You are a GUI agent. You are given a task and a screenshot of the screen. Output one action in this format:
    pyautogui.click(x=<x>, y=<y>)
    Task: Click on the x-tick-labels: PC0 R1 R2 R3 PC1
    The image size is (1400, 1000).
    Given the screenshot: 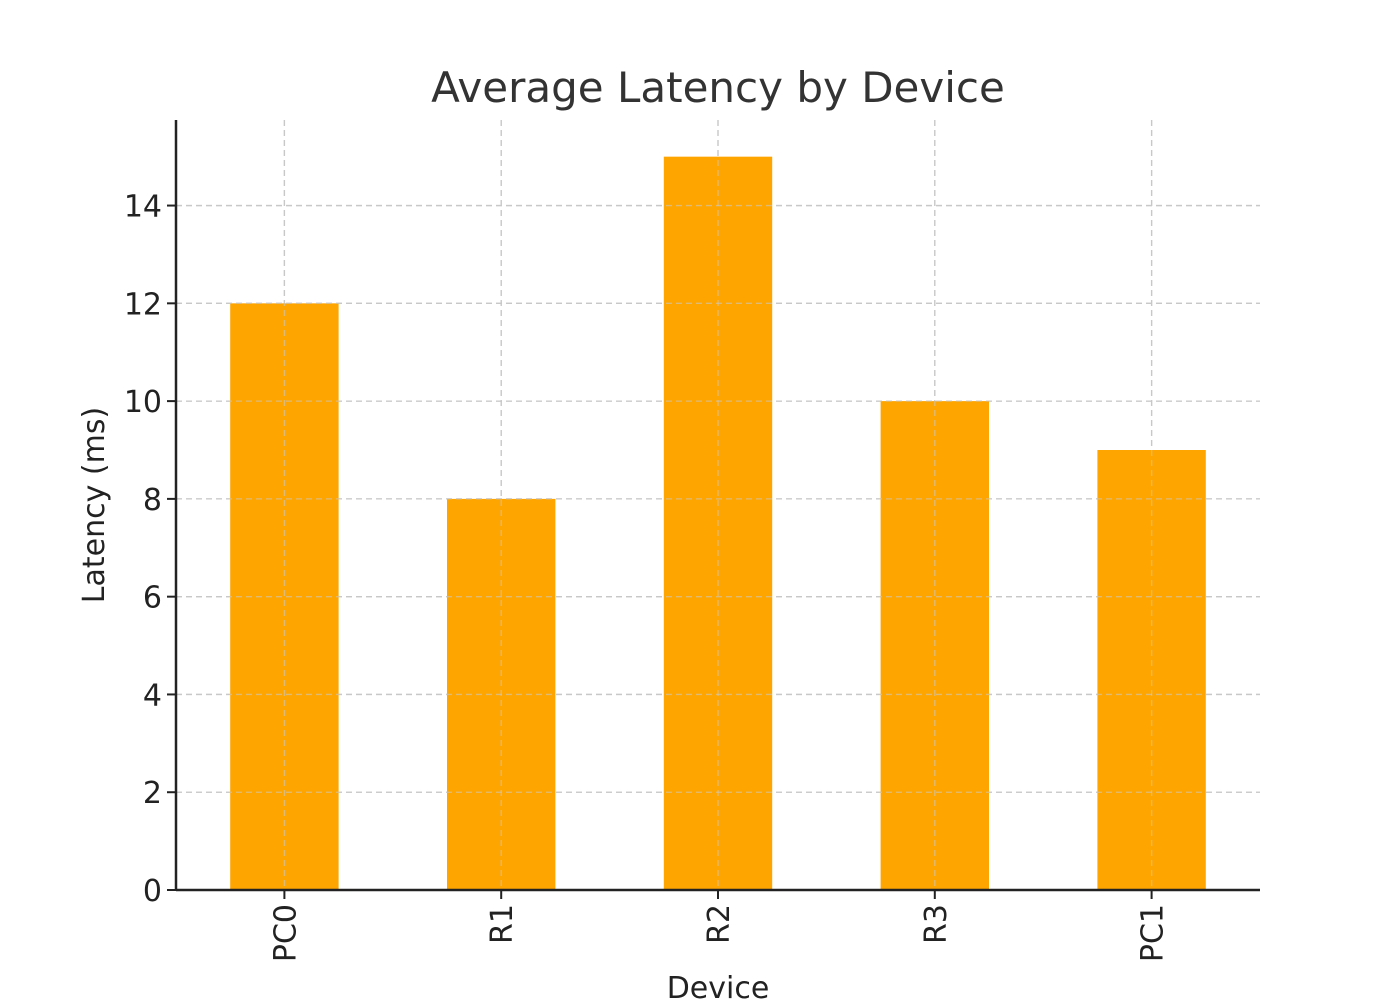 What is the action you would take?
    pyautogui.click(x=719, y=933)
    